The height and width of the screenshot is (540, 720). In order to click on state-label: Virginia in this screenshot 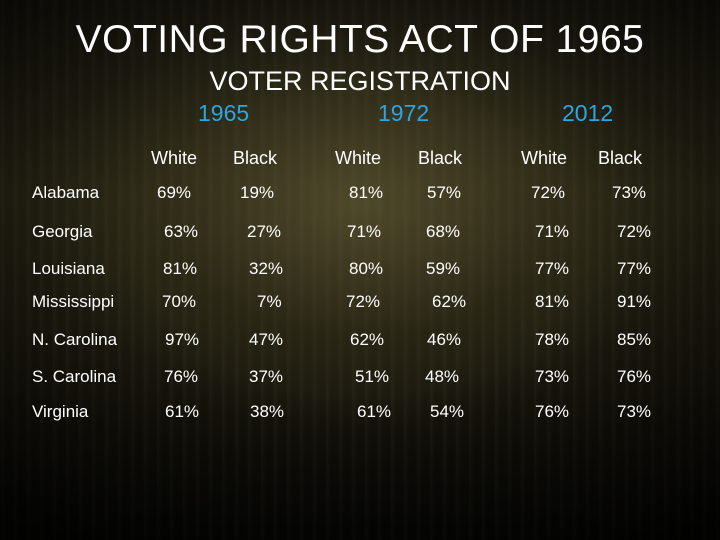, I will do `click(60, 411)`.